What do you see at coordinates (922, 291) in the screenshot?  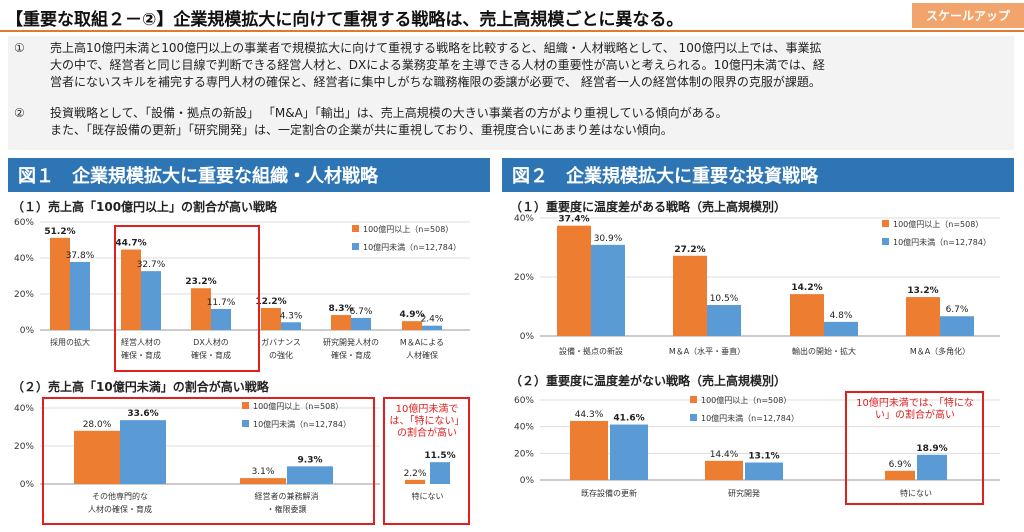 I see `bar-value-label: 13.2%` at bounding box center [922, 291].